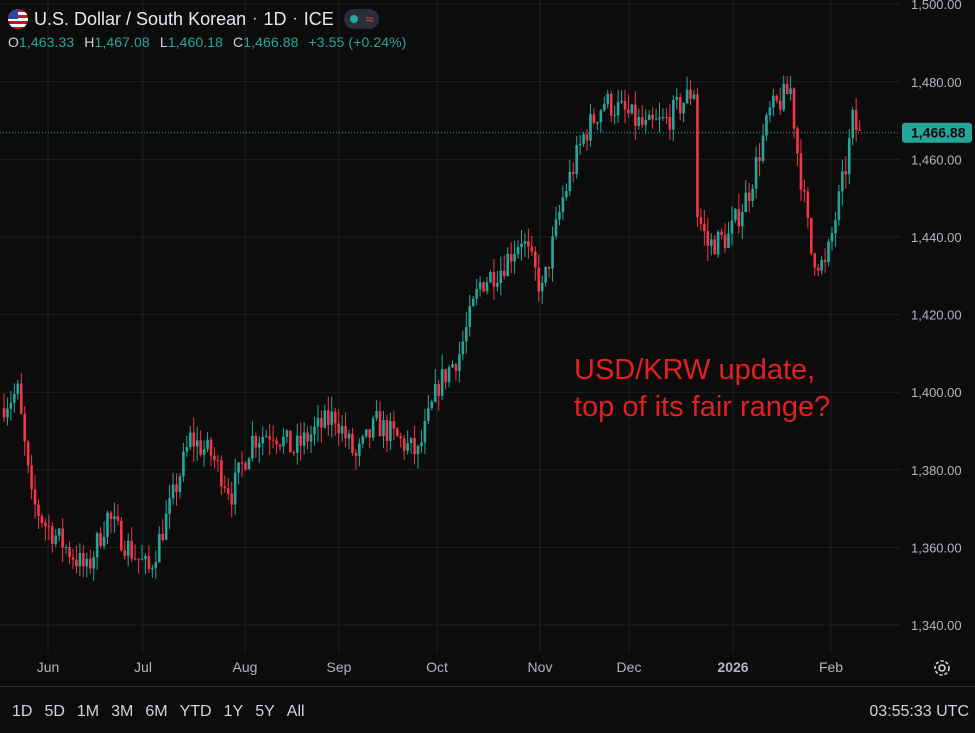  I want to click on utc-clock: 03:55:33 UTC, so click(919, 711).